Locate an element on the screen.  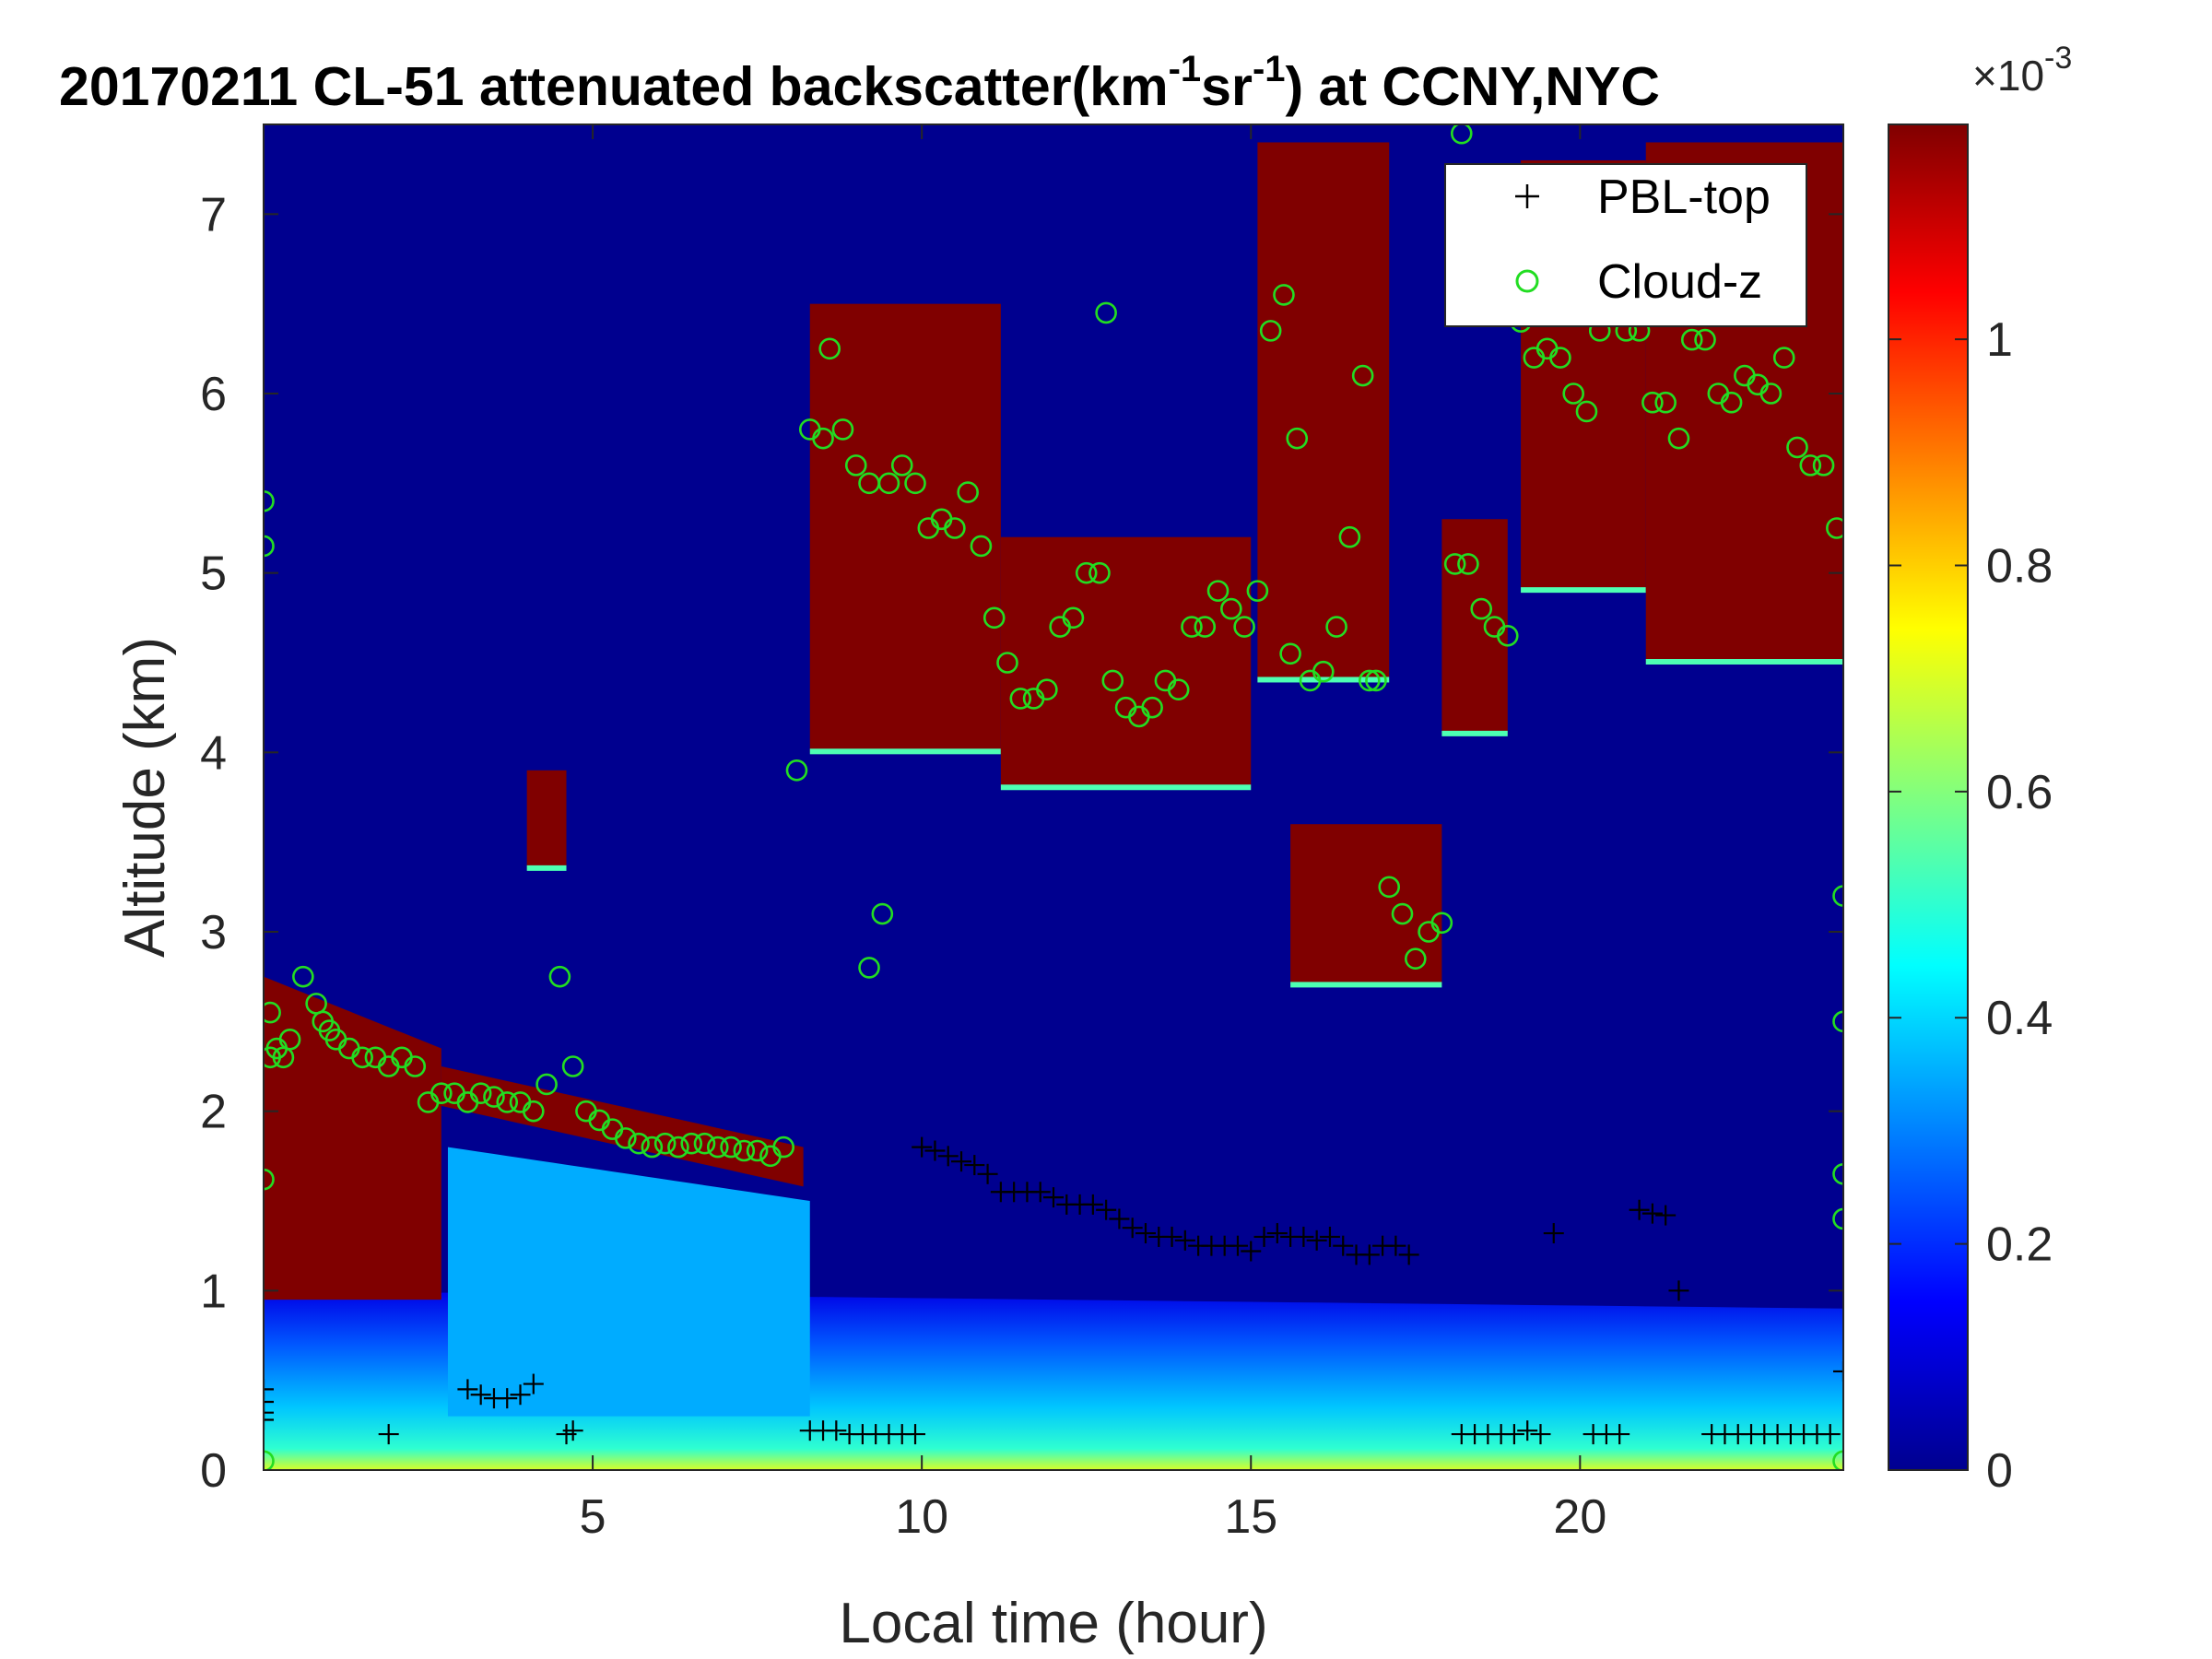
colorbar-tick-label: 0 is located at coordinates (1999, 1471).